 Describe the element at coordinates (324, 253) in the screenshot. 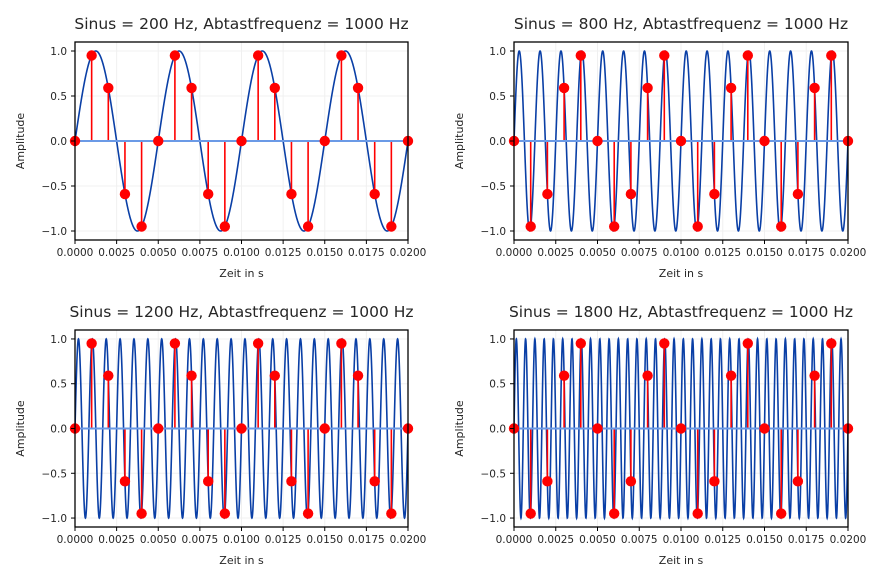

I see `x-tick-label: 0.0150` at that location.